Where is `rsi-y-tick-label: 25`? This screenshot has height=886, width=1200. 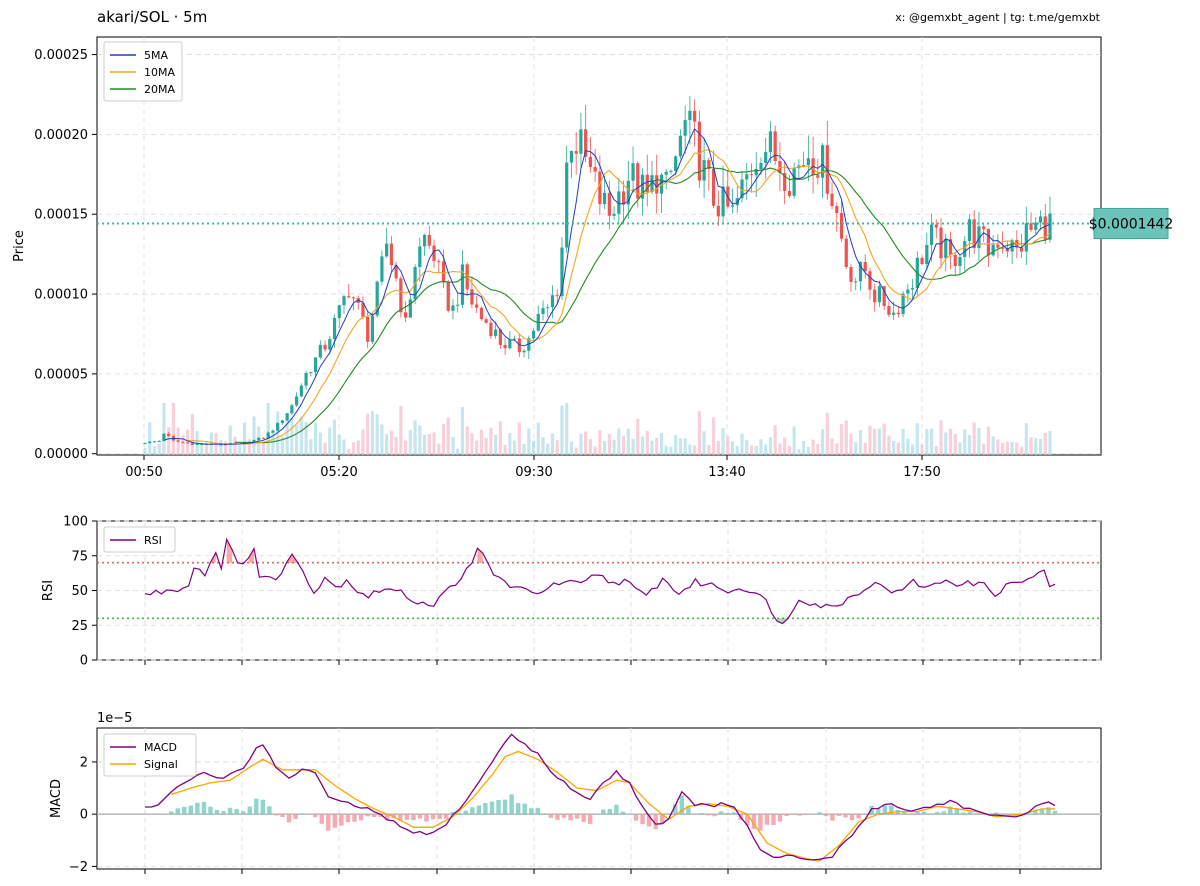 rsi-y-tick-label: 25 is located at coordinates (79, 626).